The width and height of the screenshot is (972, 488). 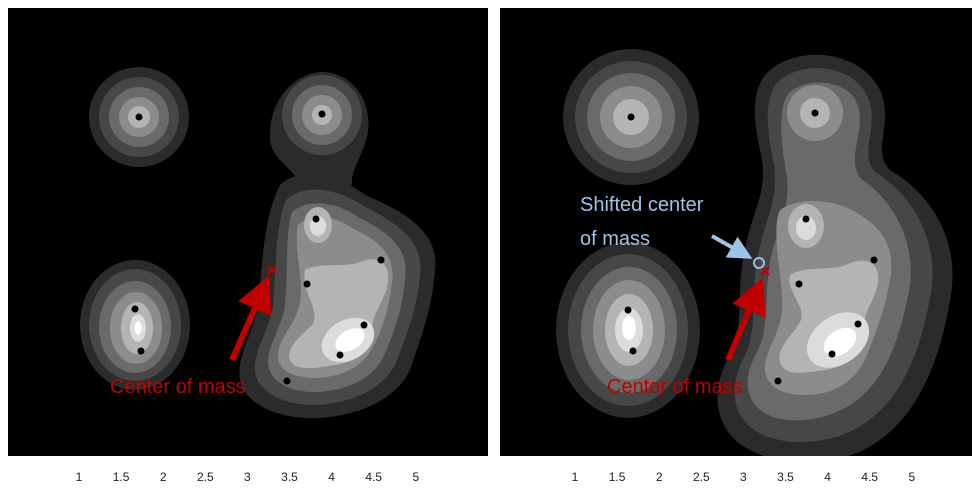 What do you see at coordinates (337, 296) in the screenshot?
I see `left-cluster` at bounding box center [337, 296].